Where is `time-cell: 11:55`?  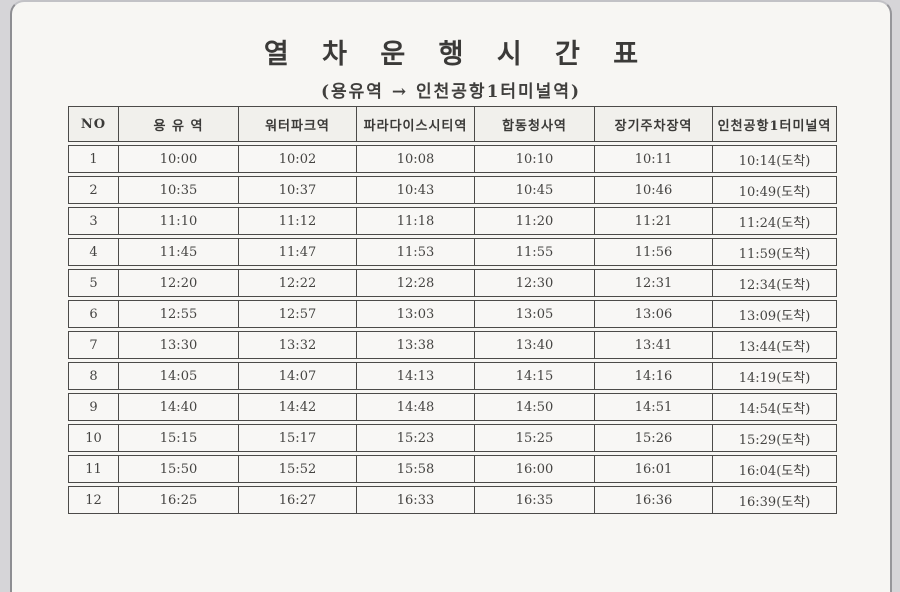
time-cell: 11:55 is located at coordinates (535, 252).